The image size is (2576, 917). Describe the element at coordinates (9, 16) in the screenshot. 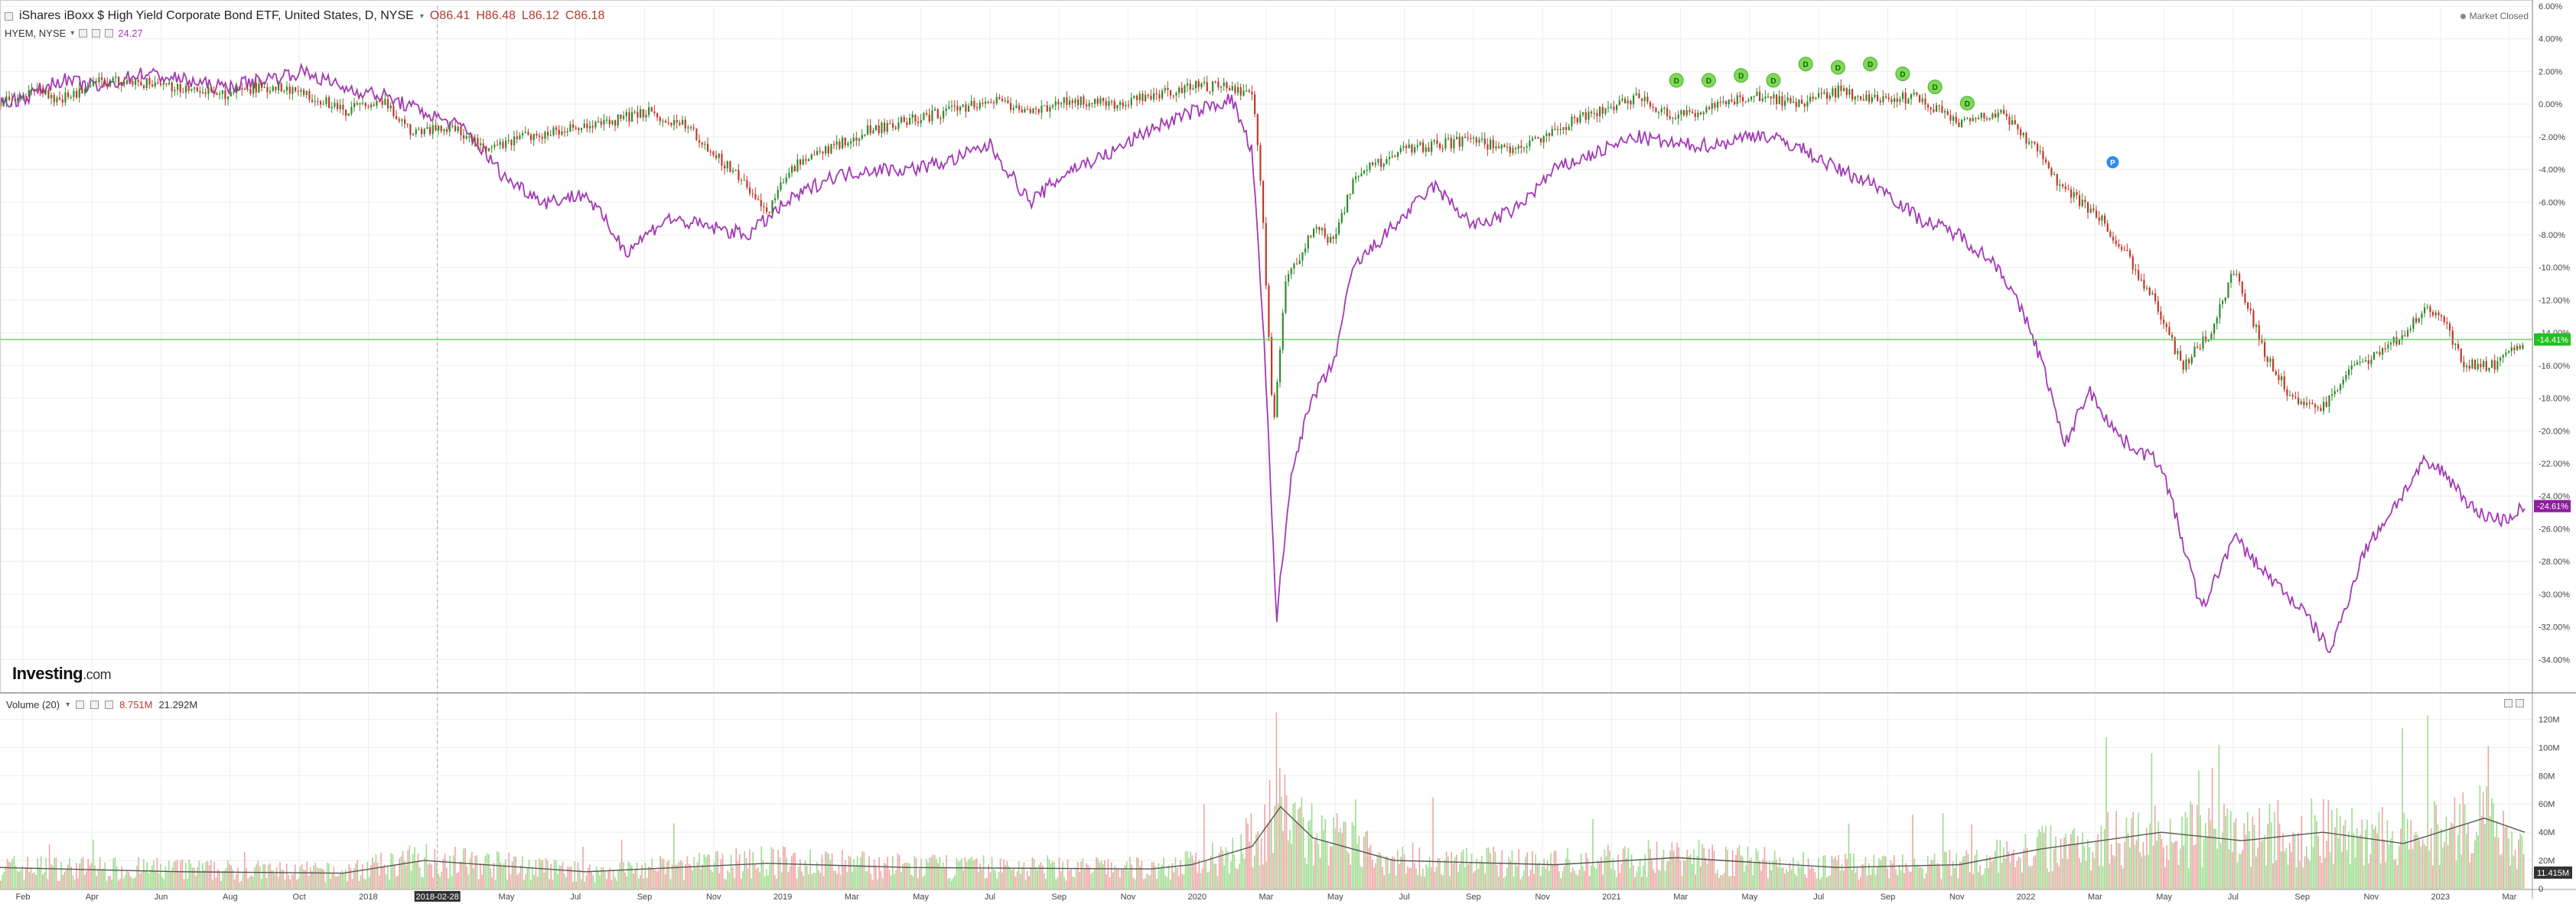

I see `collapse-icon` at that location.